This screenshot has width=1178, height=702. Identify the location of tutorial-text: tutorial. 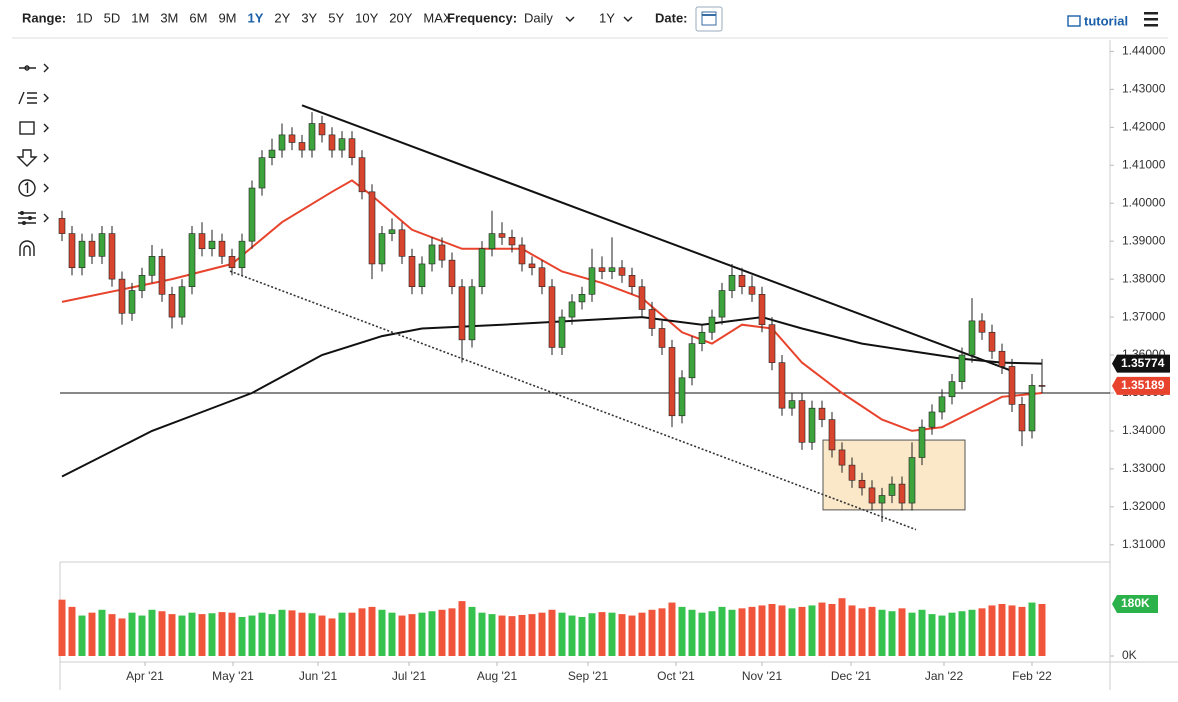
(1106, 20).